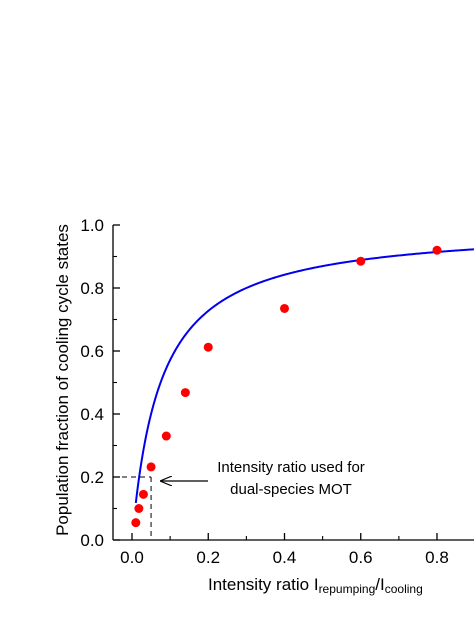  What do you see at coordinates (92, 288) in the screenshot?
I see `y-tick-label: 0.8` at bounding box center [92, 288].